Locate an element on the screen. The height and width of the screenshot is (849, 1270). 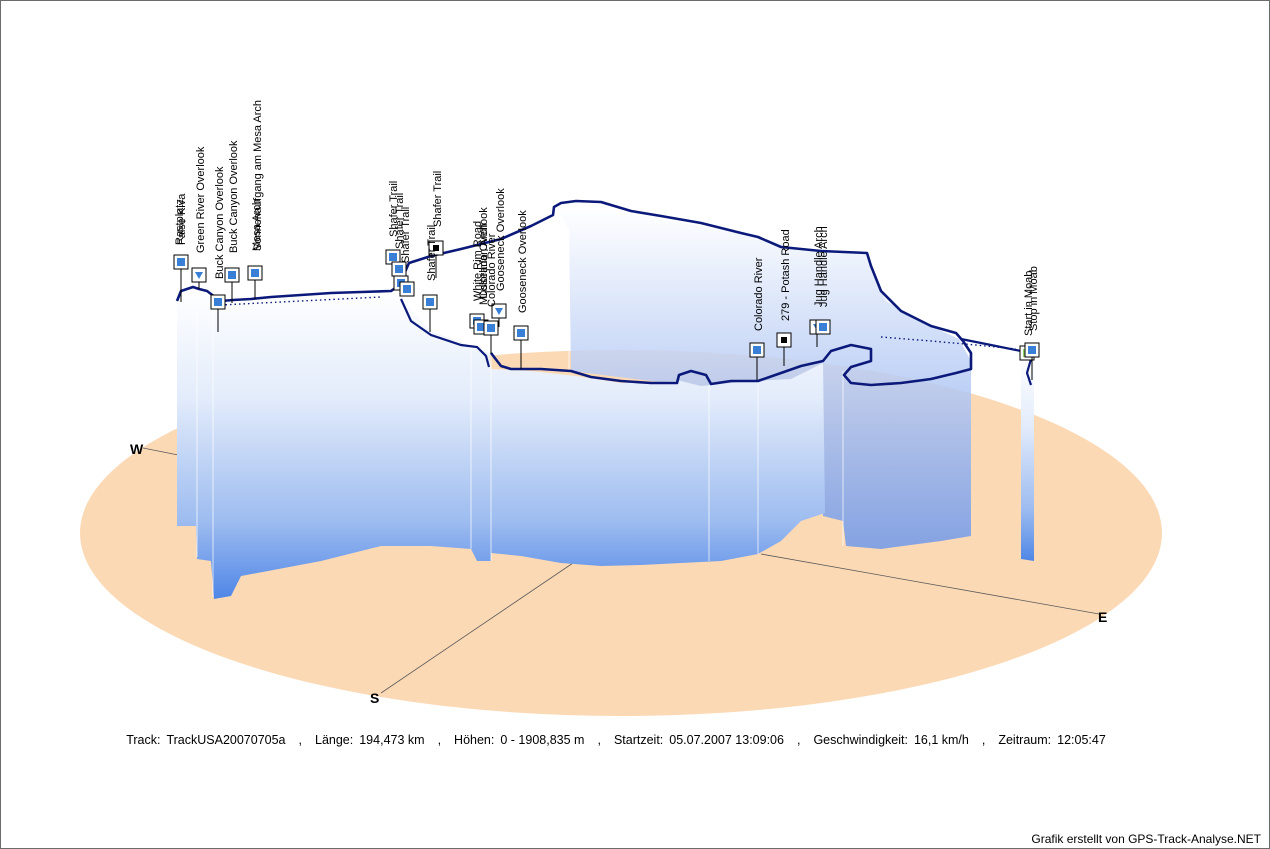
waypoint-label: Stop in Moab is located at coordinates (1034, 298).